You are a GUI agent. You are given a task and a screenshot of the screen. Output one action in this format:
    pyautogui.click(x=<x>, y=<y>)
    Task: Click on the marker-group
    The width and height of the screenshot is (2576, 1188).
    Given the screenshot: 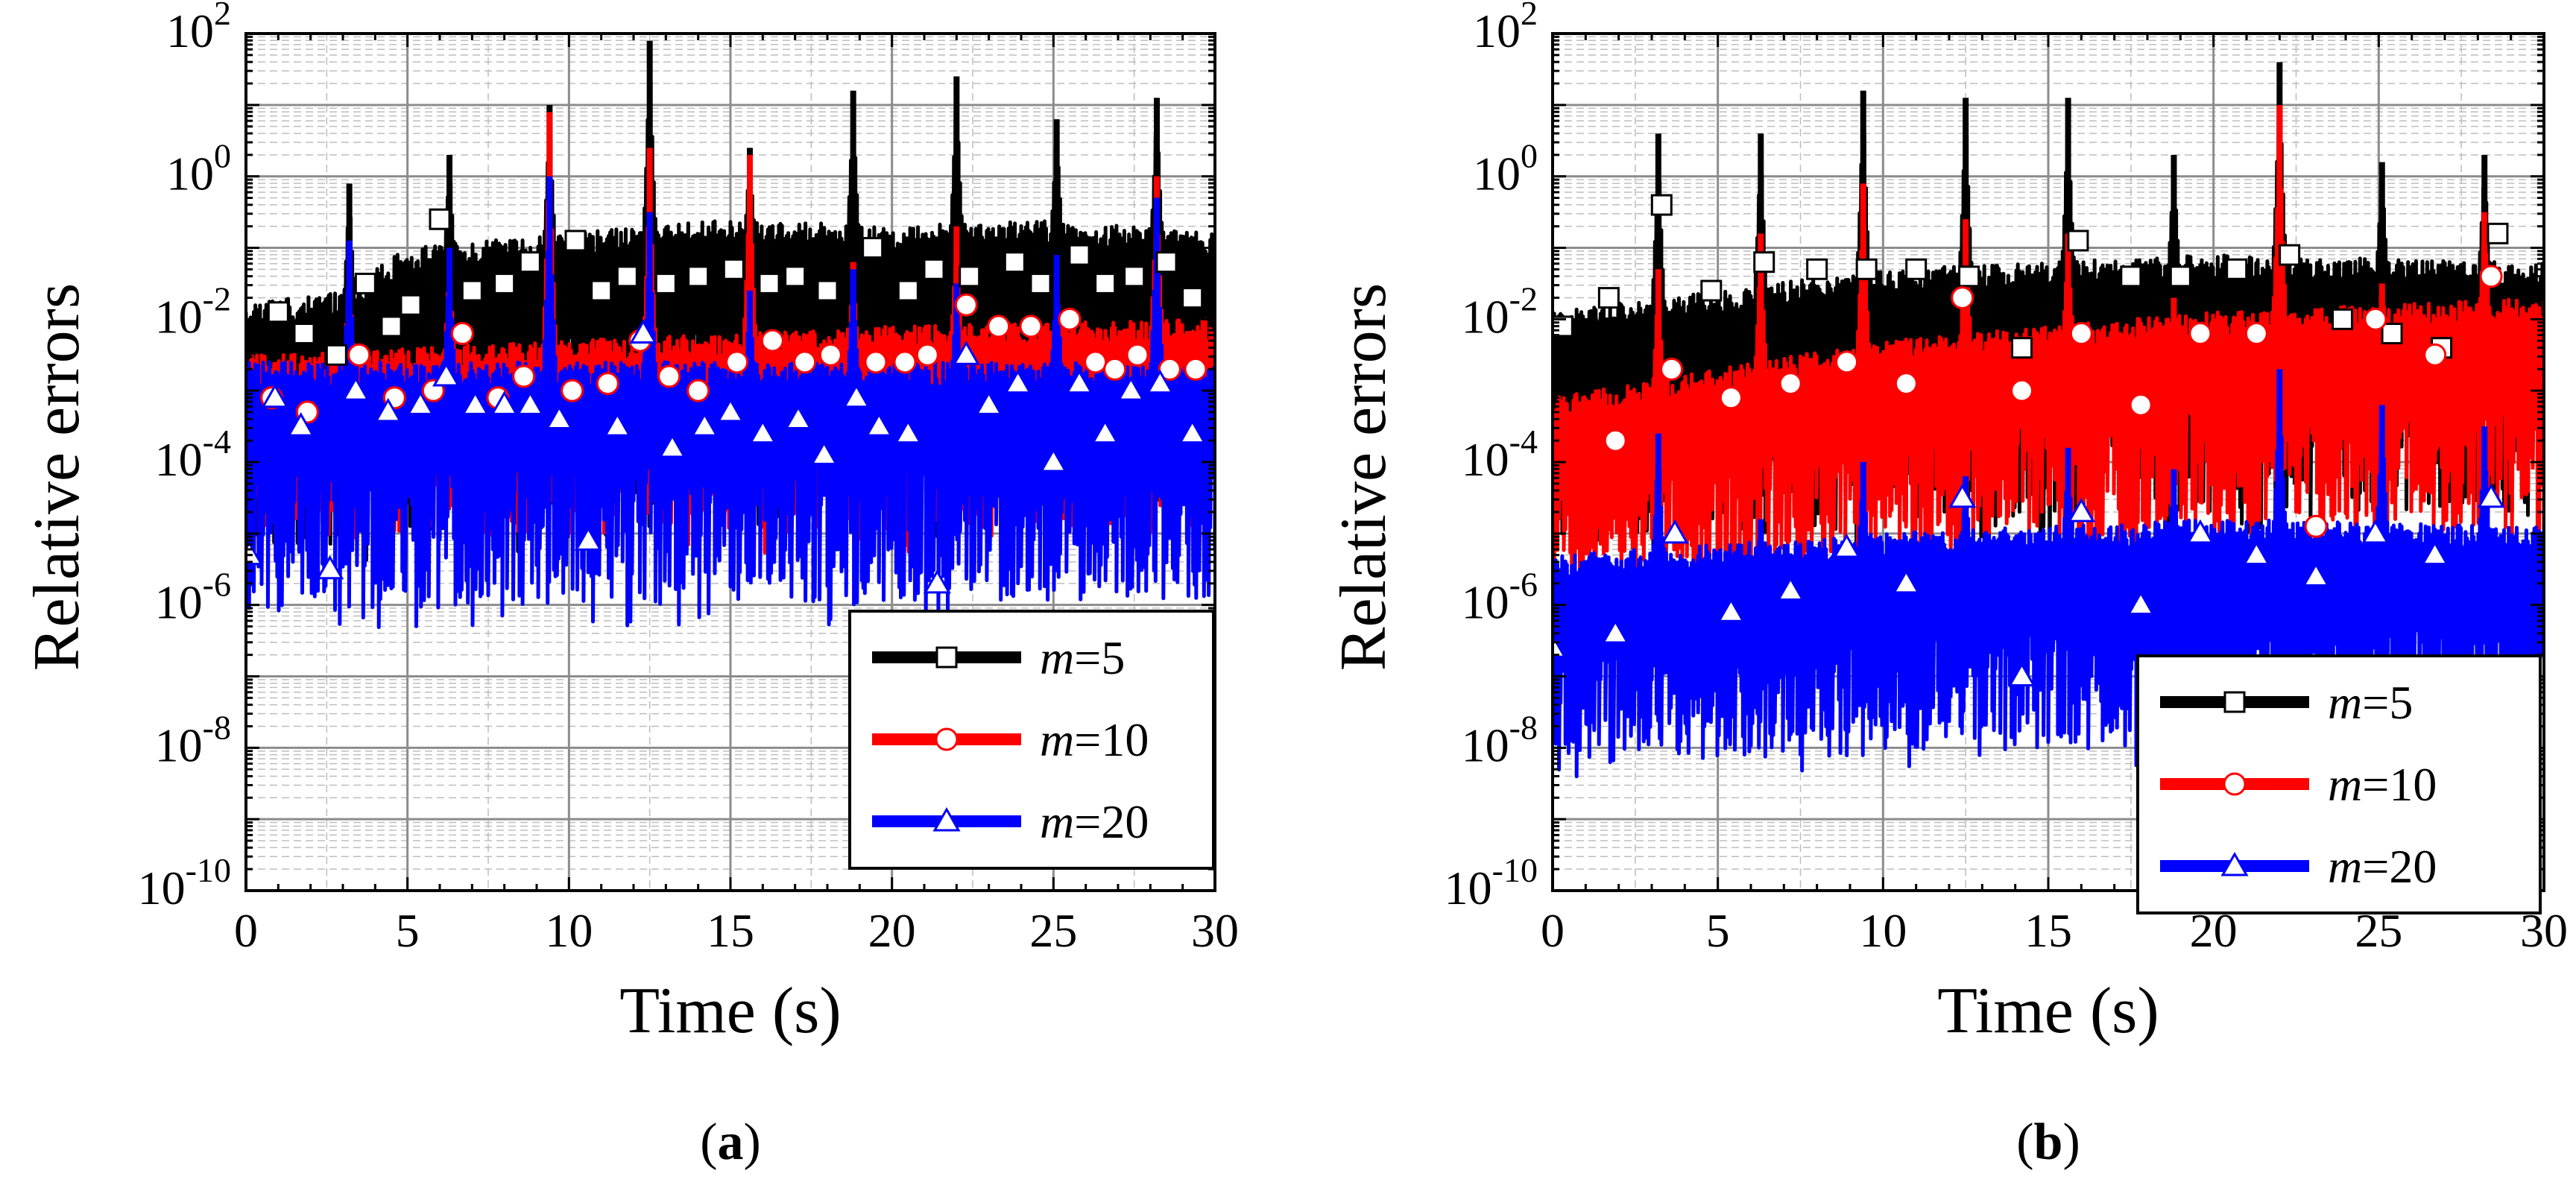 What is the action you would take?
    pyautogui.click(x=727, y=401)
    